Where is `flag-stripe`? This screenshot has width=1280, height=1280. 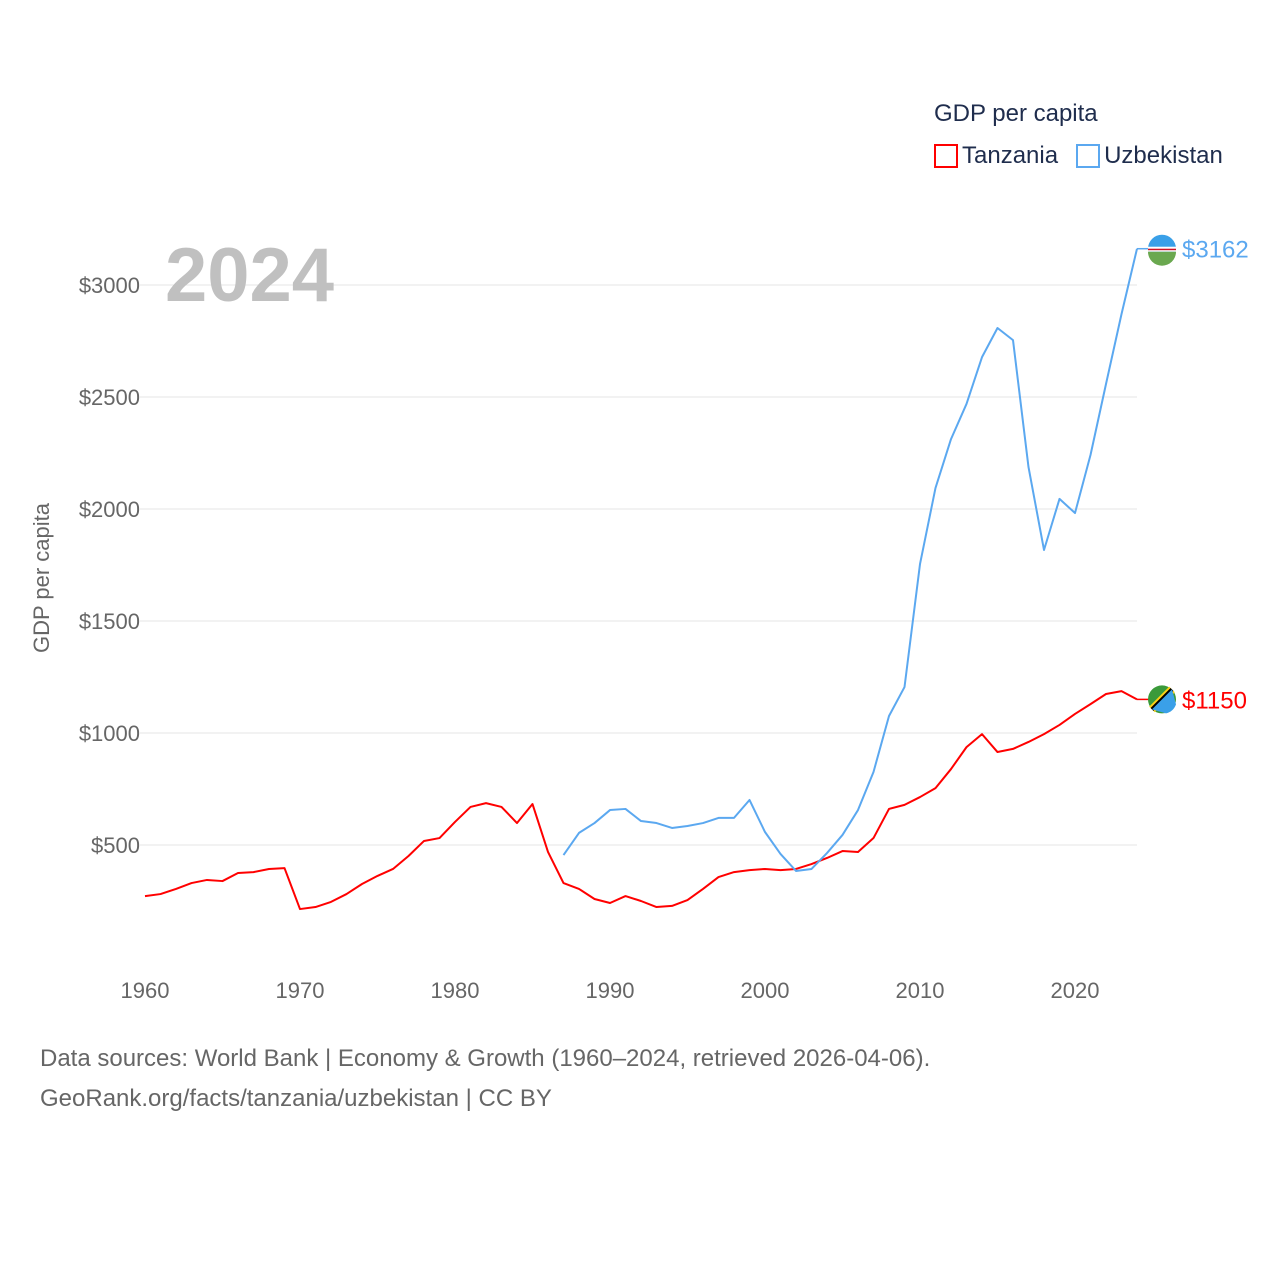
flag-stripe is located at coordinates (1162, 249).